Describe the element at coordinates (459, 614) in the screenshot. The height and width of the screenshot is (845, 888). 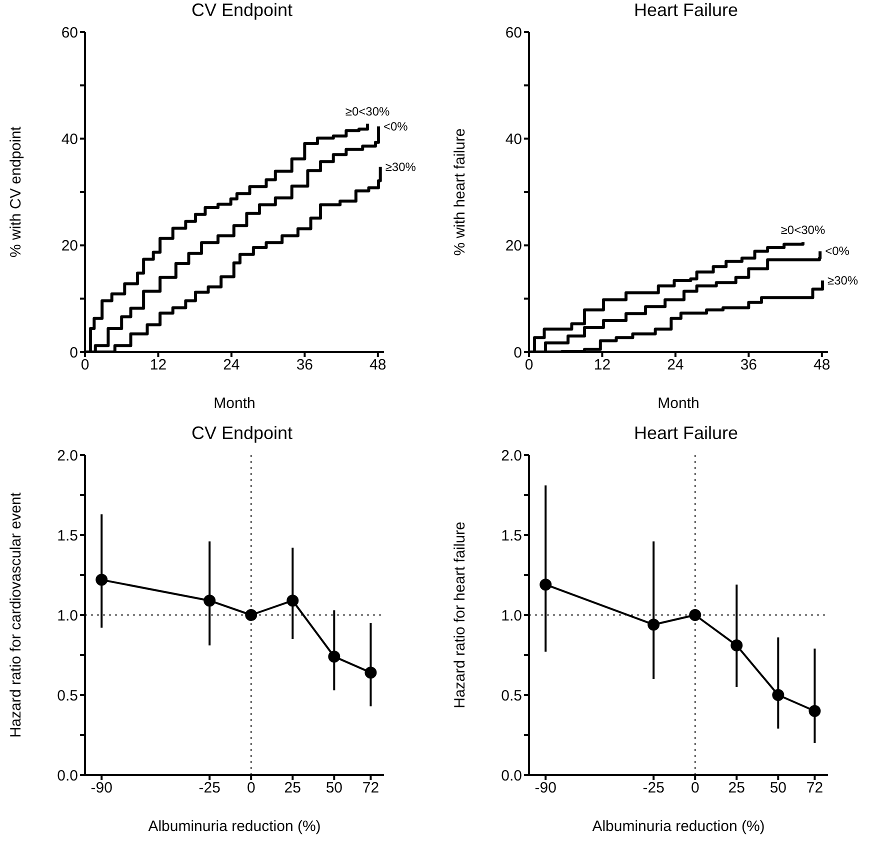
I see `y-axis-title: Hazard ratio for heart failure` at that location.